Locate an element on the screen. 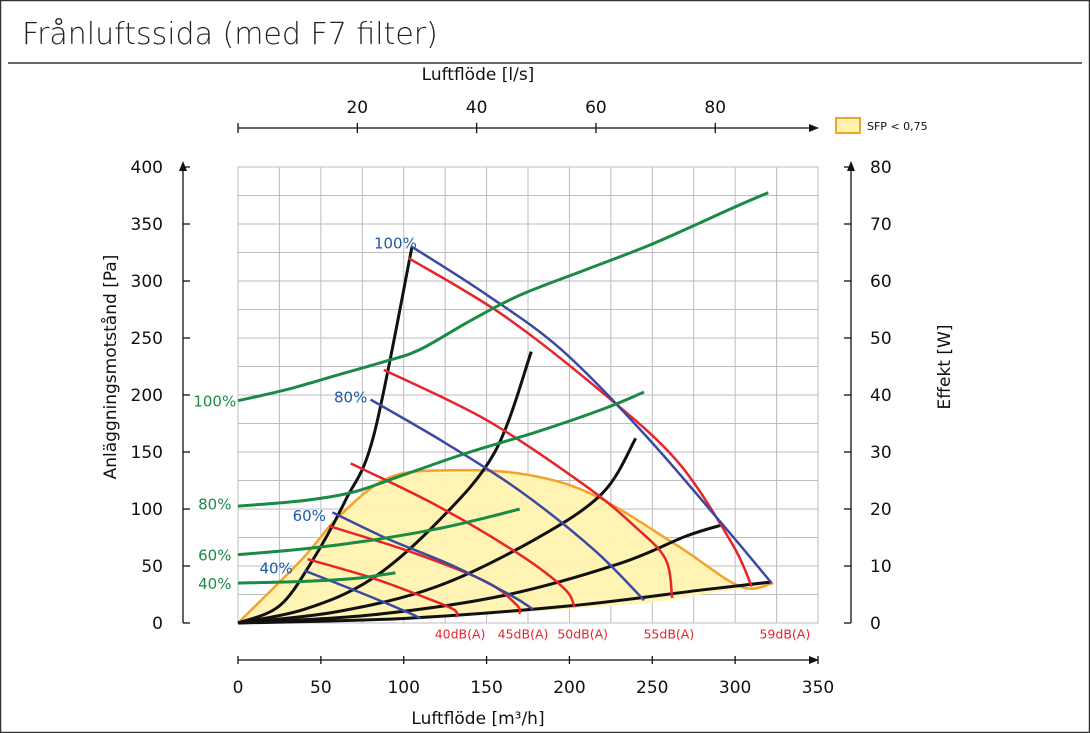  sound-curve-label: 50dB(A) is located at coordinates (582, 633).